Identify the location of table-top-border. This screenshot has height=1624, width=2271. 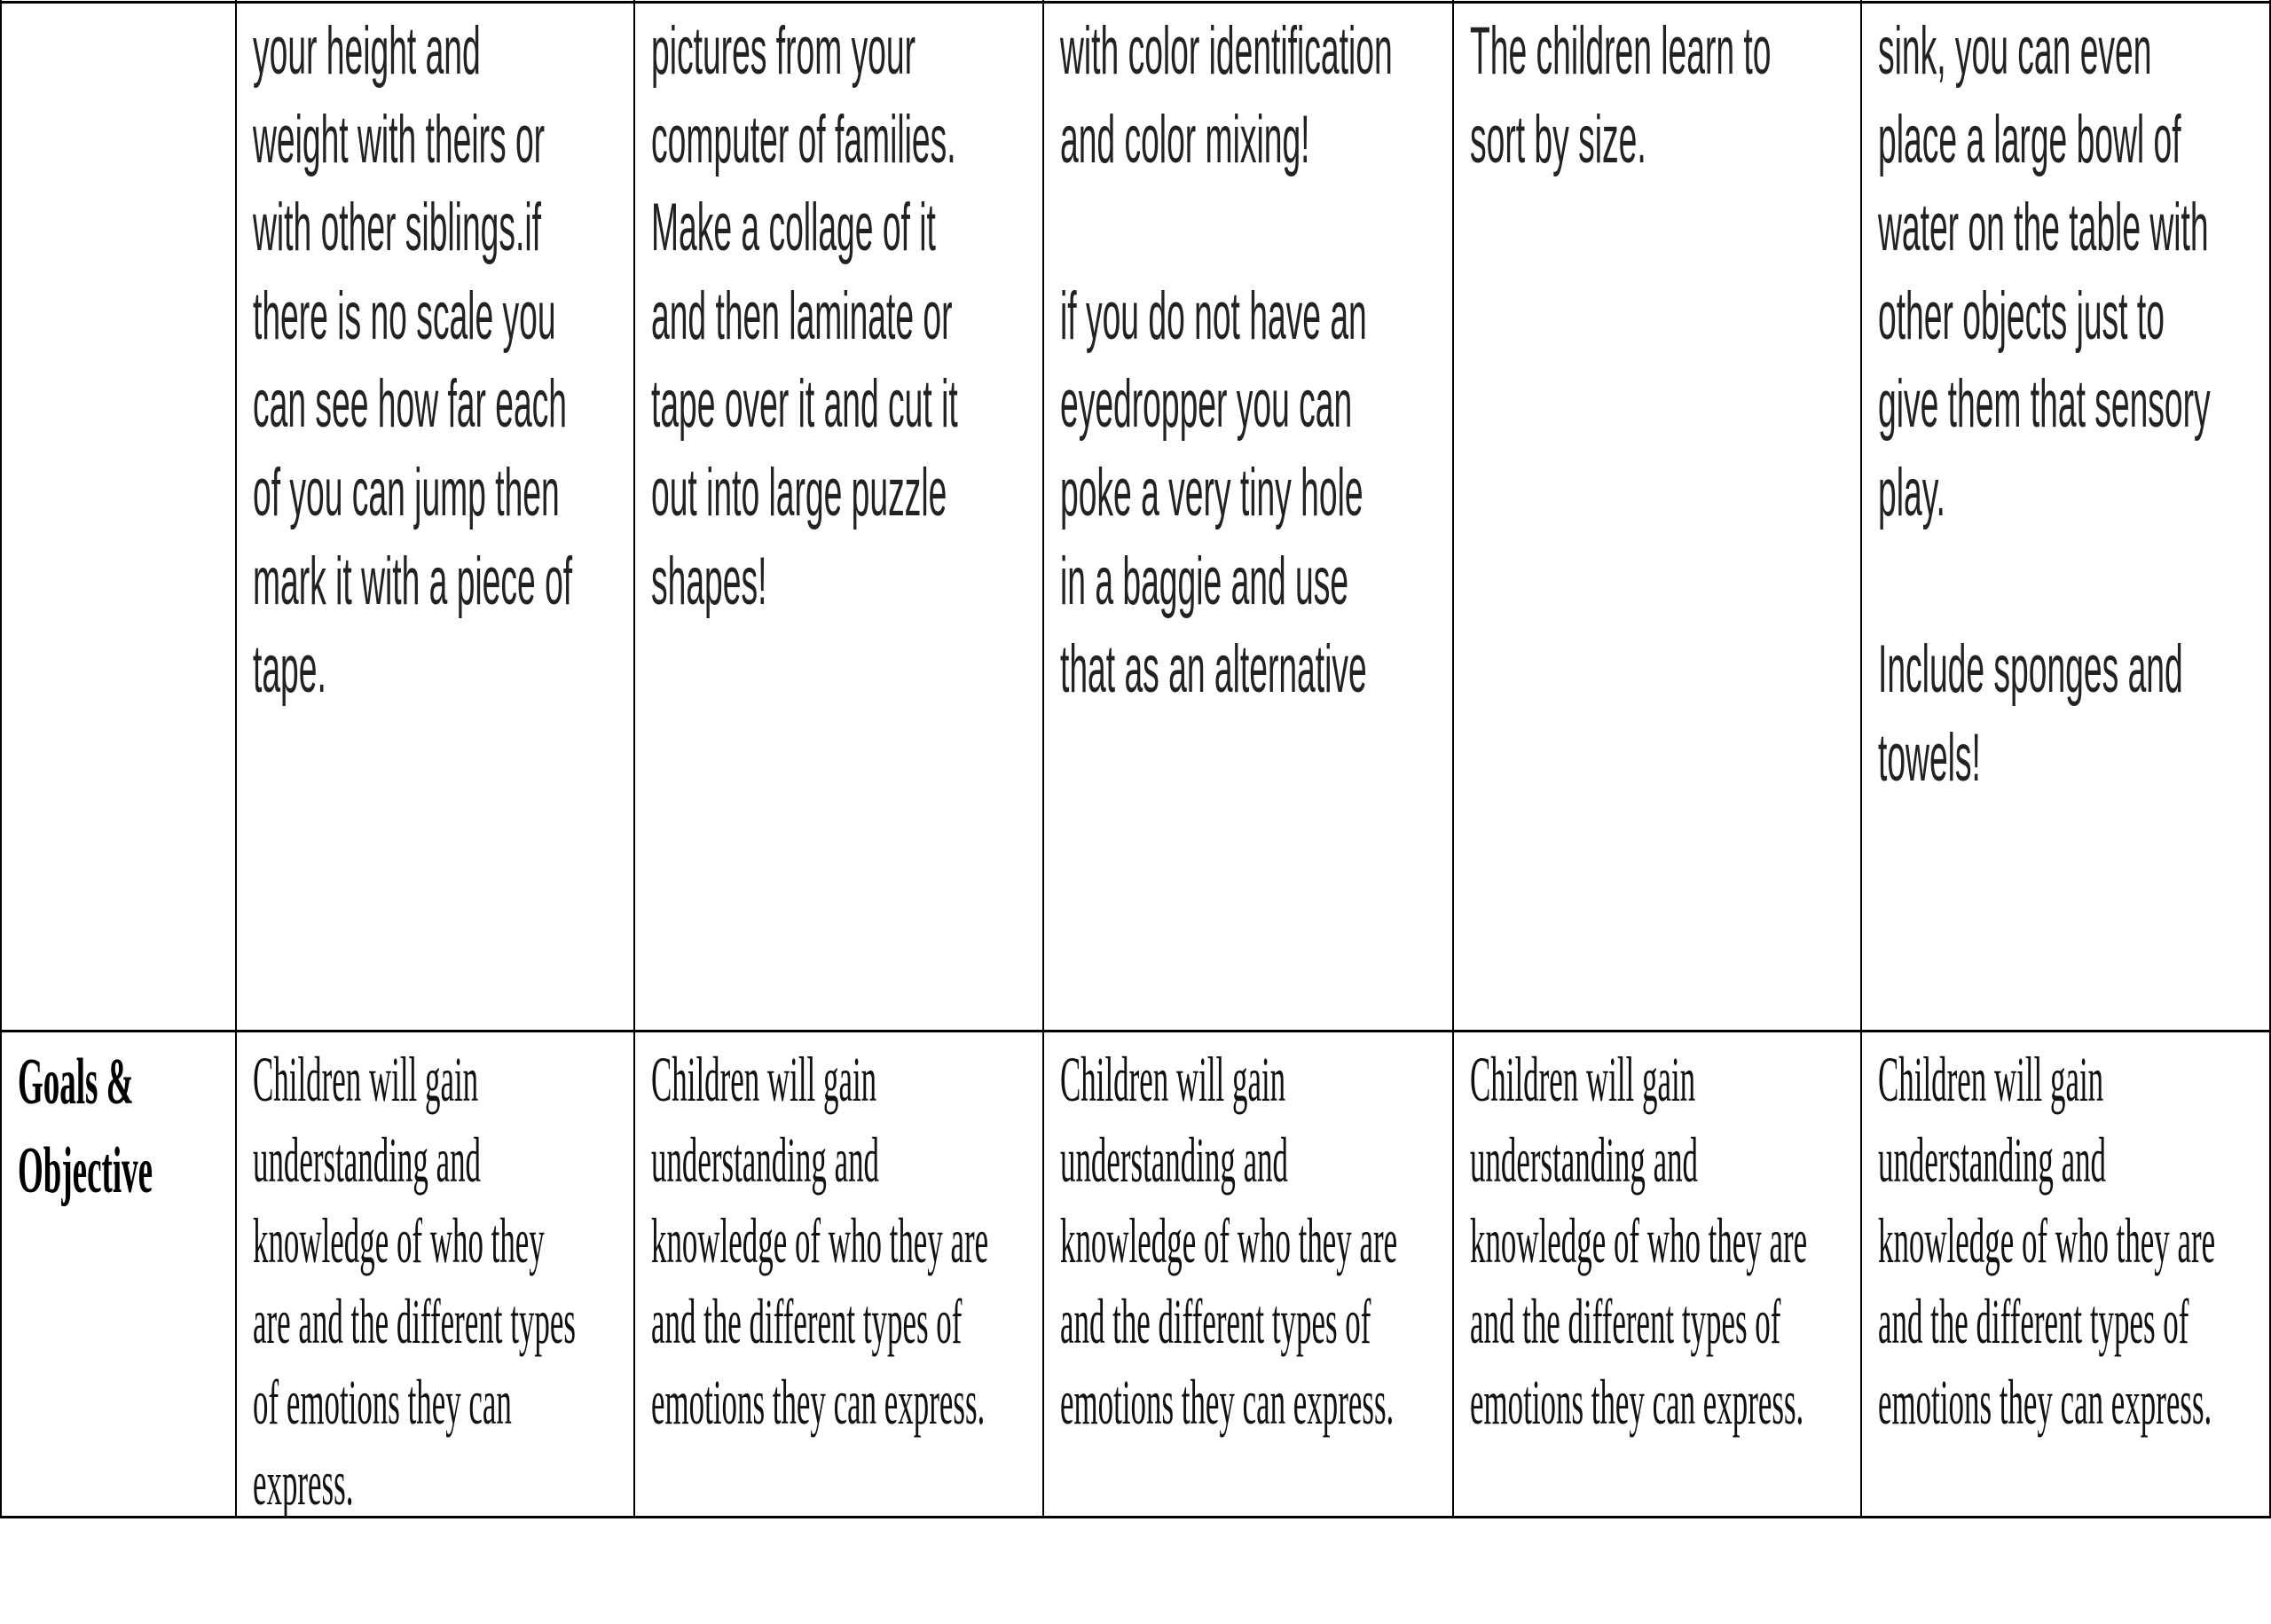
(1135, 2).